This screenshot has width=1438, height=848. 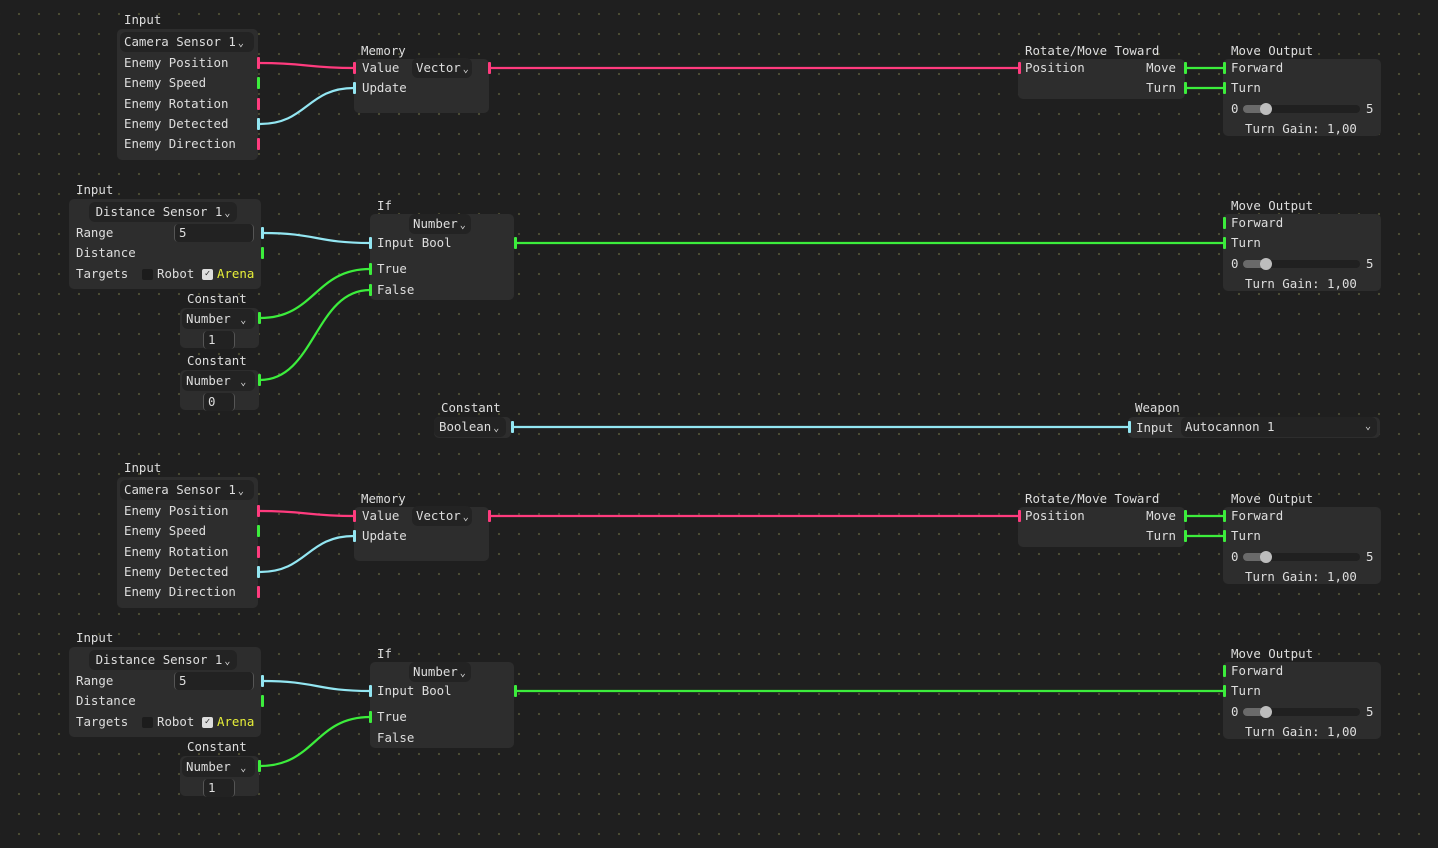 What do you see at coordinates (470, 427) in the screenshot?
I see `constant-type-dropdown: Boolean ⌄` at bounding box center [470, 427].